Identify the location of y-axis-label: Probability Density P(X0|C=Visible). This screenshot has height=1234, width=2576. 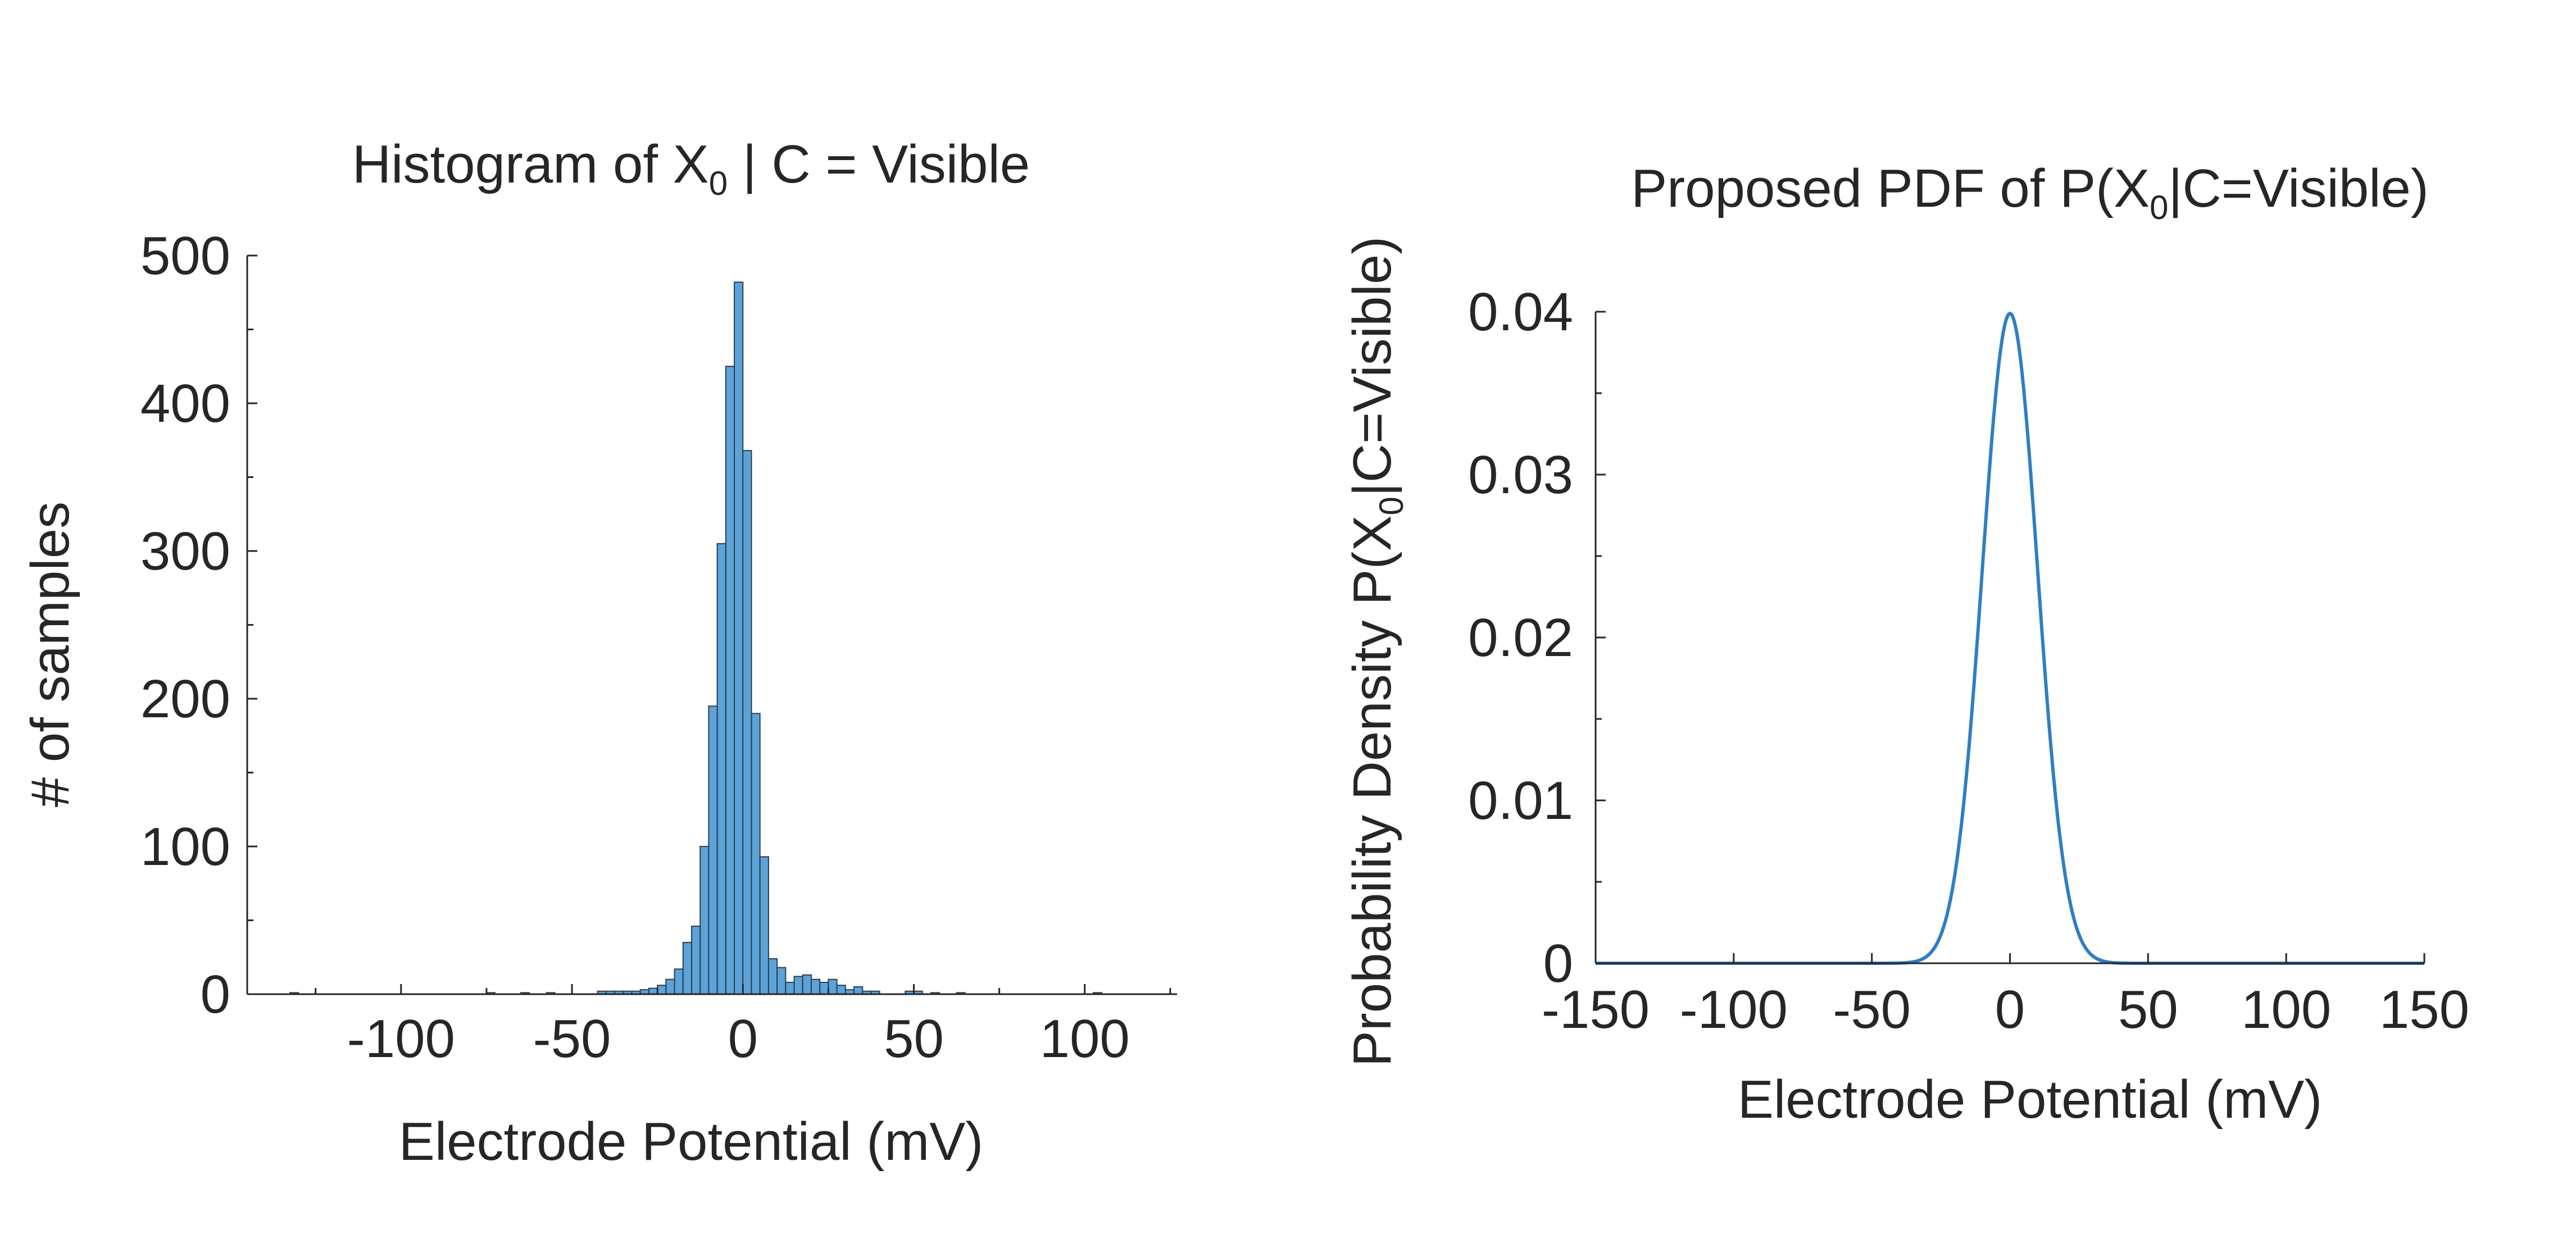
(1376, 652).